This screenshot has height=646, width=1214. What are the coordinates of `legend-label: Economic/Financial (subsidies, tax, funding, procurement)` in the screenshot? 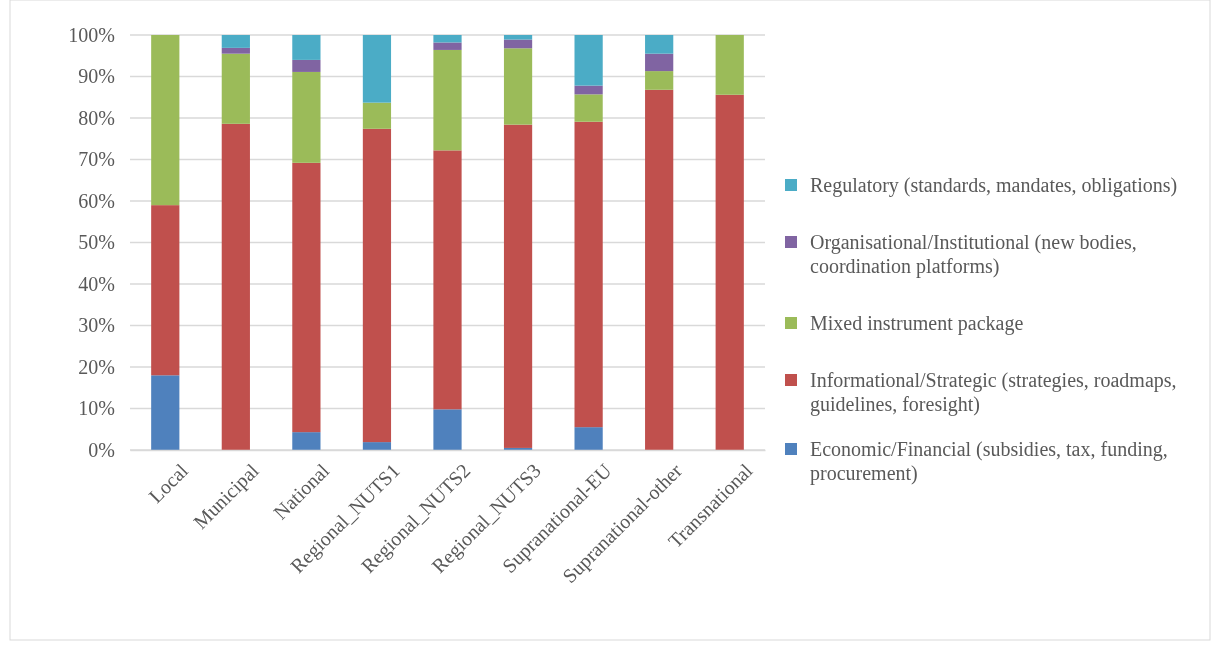 It's located at (989, 461).